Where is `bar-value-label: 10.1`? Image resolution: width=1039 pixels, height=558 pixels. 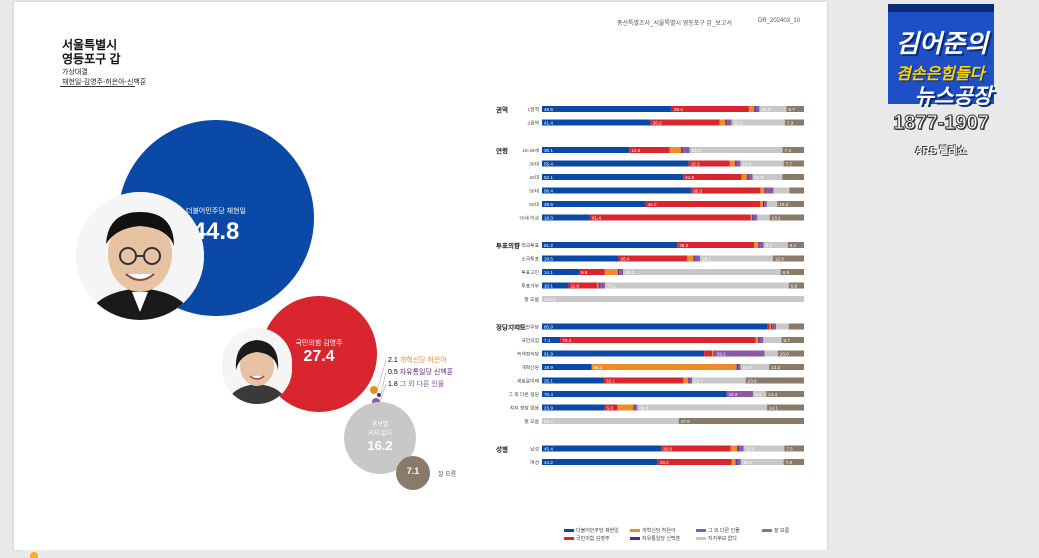 bar-value-label: 10.1 is located at coordinates (548, 285).